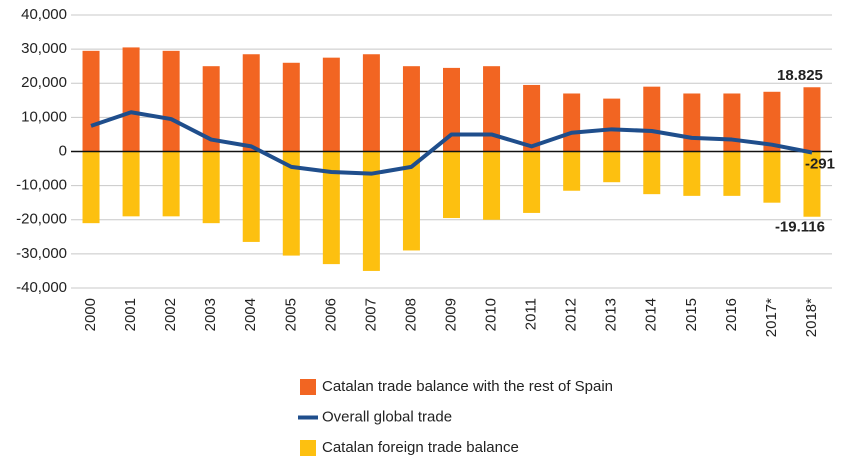  Describe the element at coordinates (290, 314) in the screenshot. I see `x-tick-label: 2005` at that location.